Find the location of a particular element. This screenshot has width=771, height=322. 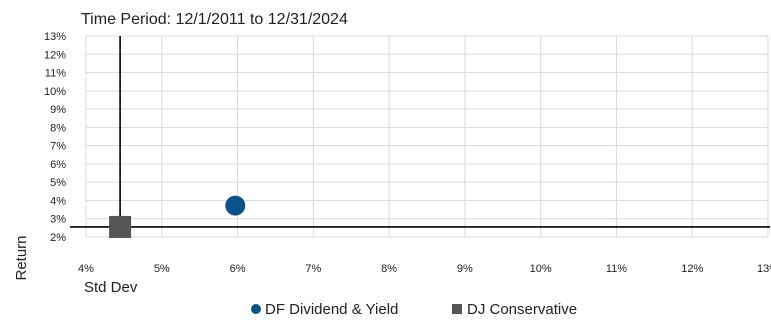

x-tick-label: 13% is located at coordinates (764, 269).